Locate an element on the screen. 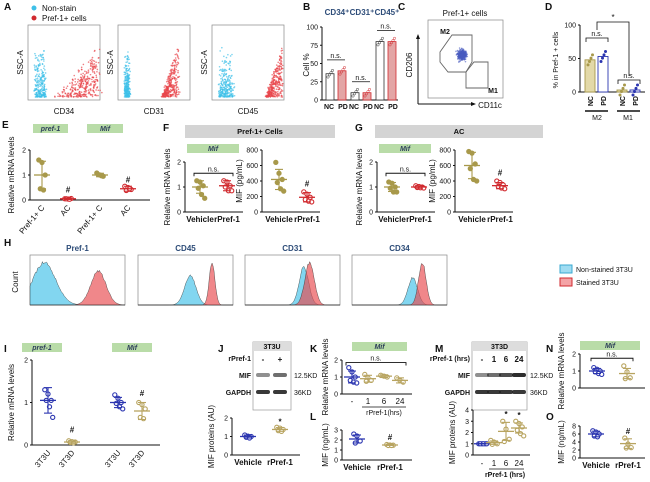 Image resolution: width=650 pixels, height=482 pixels. tick-label: 2 is located at coordinates (26, 361).